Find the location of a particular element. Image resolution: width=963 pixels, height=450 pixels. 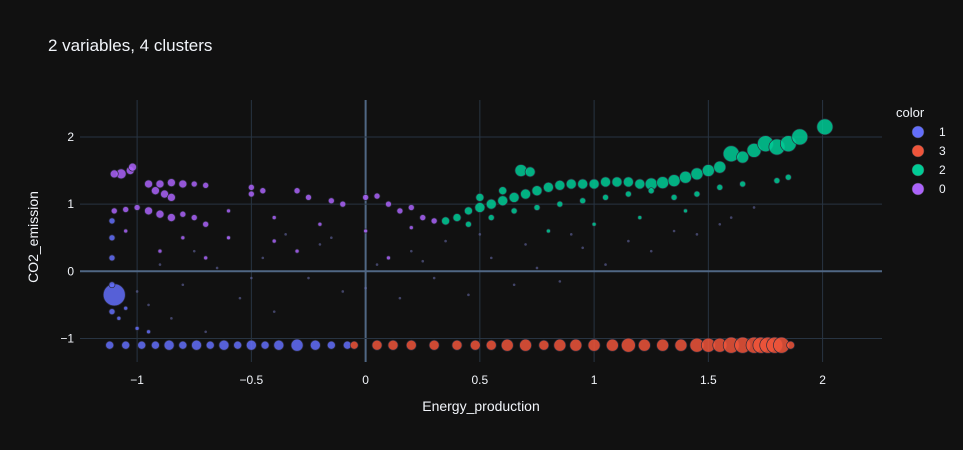

legend-item-2: 2 is located at coordinates (928, 170).